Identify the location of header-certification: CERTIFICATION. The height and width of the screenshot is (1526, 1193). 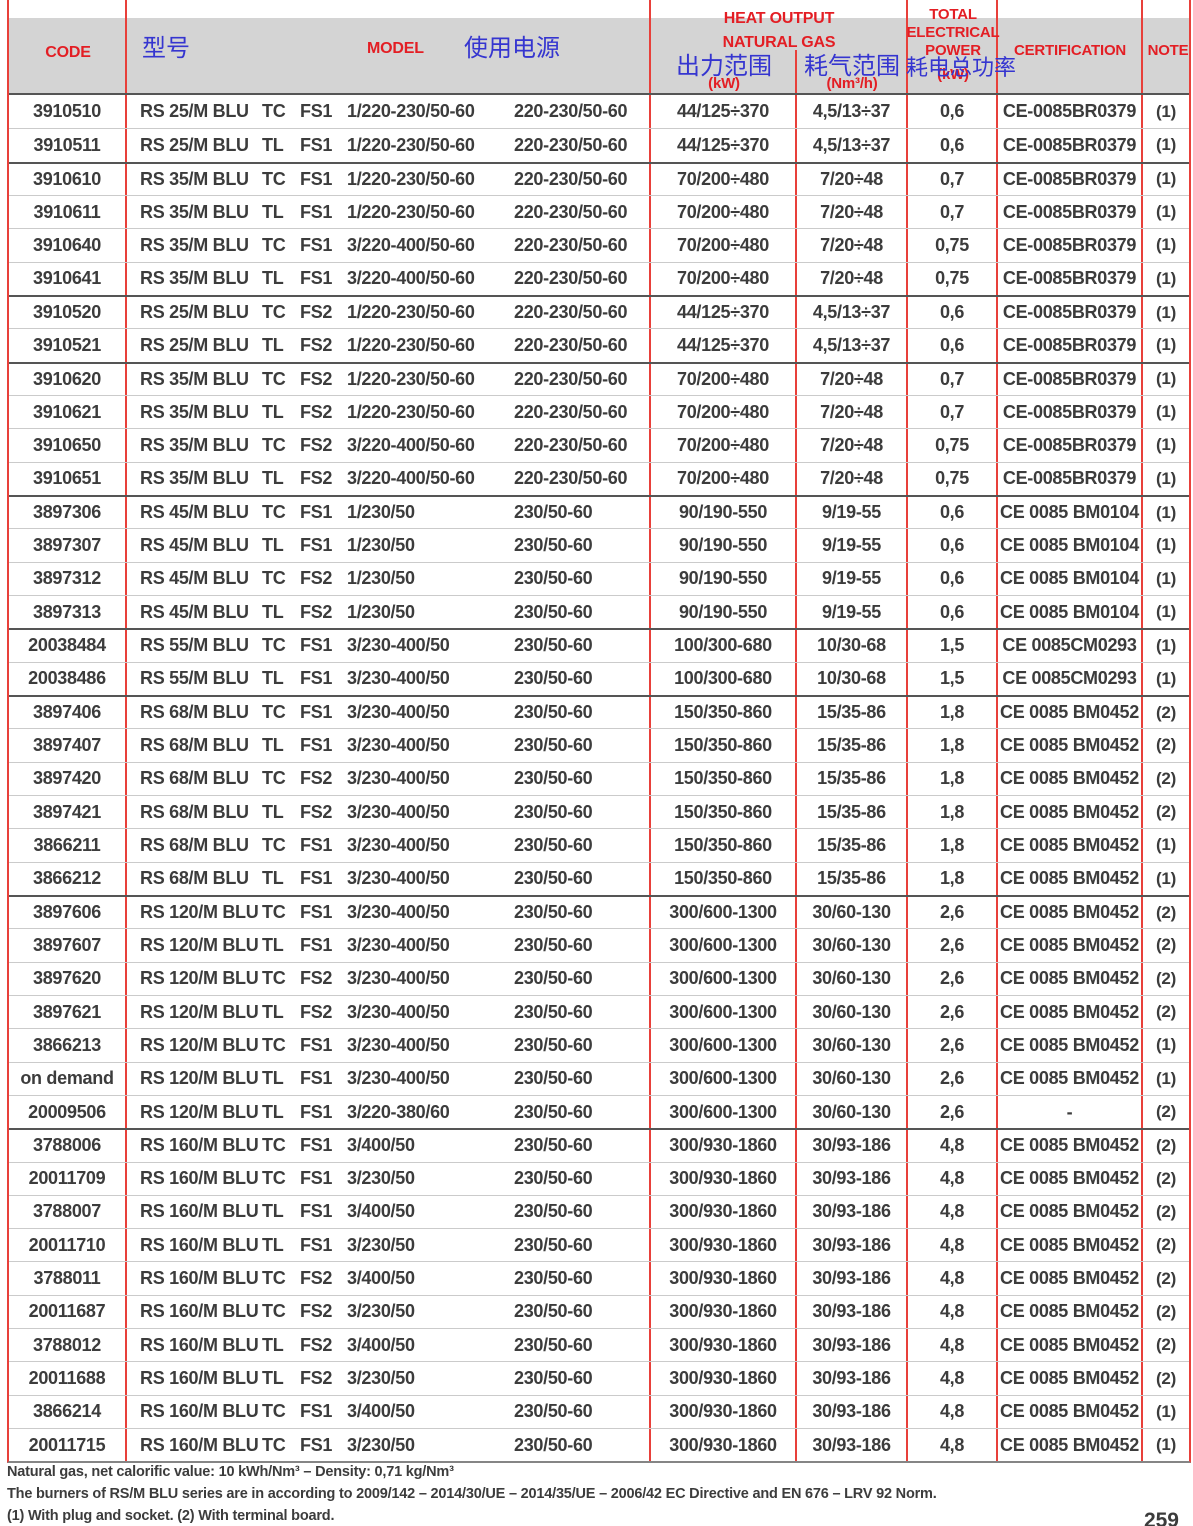
(1070, 50).